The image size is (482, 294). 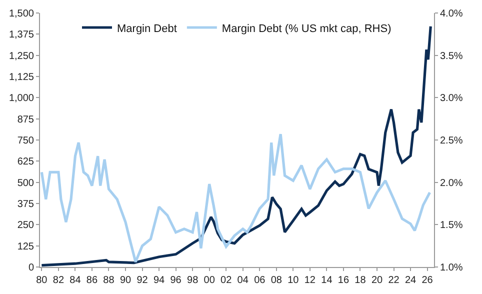 I want to click on x-tick-label: 92, so click(x=142, y=280).